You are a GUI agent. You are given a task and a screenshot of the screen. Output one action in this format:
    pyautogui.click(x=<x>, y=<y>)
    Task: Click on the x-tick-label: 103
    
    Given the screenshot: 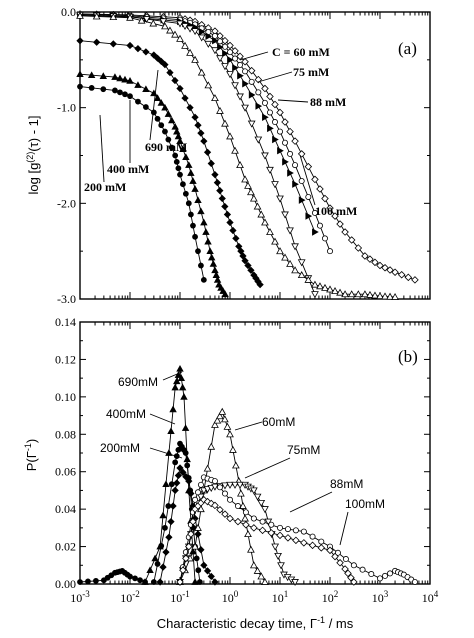 What is the action you would take?
    pyautogui.click(x=380, y=597)
    